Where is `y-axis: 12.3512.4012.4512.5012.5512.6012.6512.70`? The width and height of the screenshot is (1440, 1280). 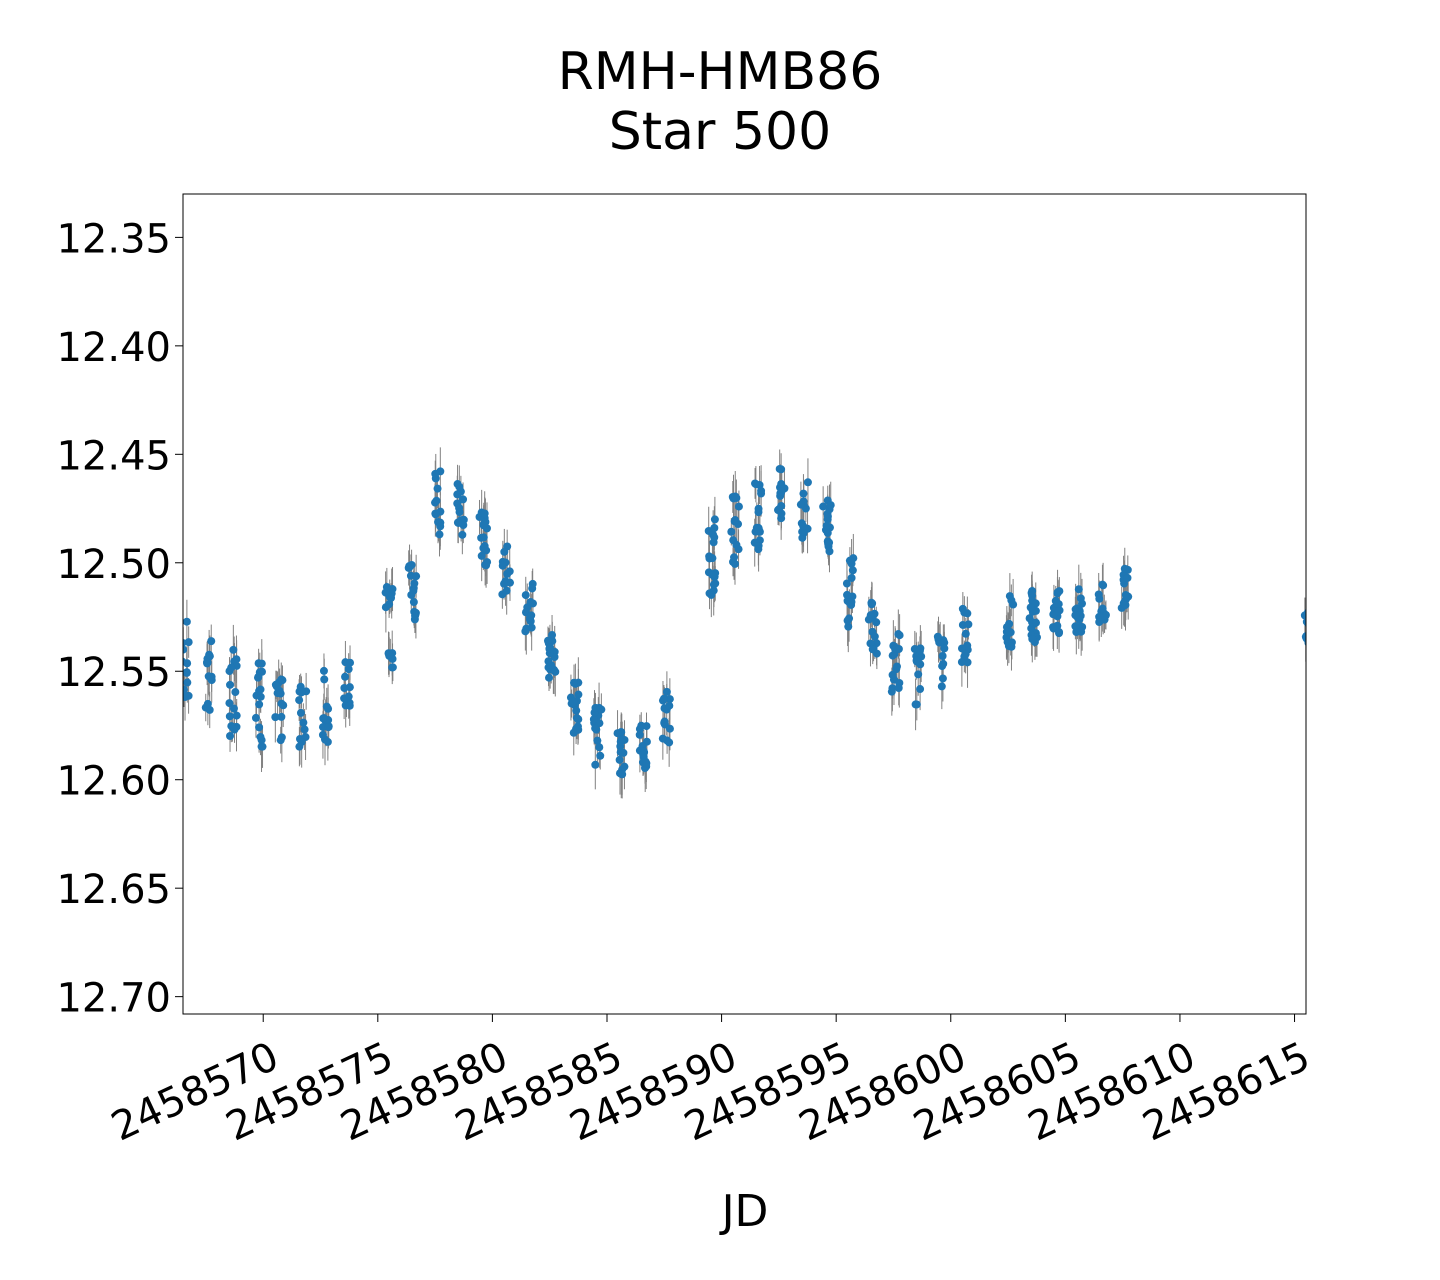
y-axis: 12.3512.4012.4512.5012.5512.6012.6512.70 is located at coordinates (119, 618).